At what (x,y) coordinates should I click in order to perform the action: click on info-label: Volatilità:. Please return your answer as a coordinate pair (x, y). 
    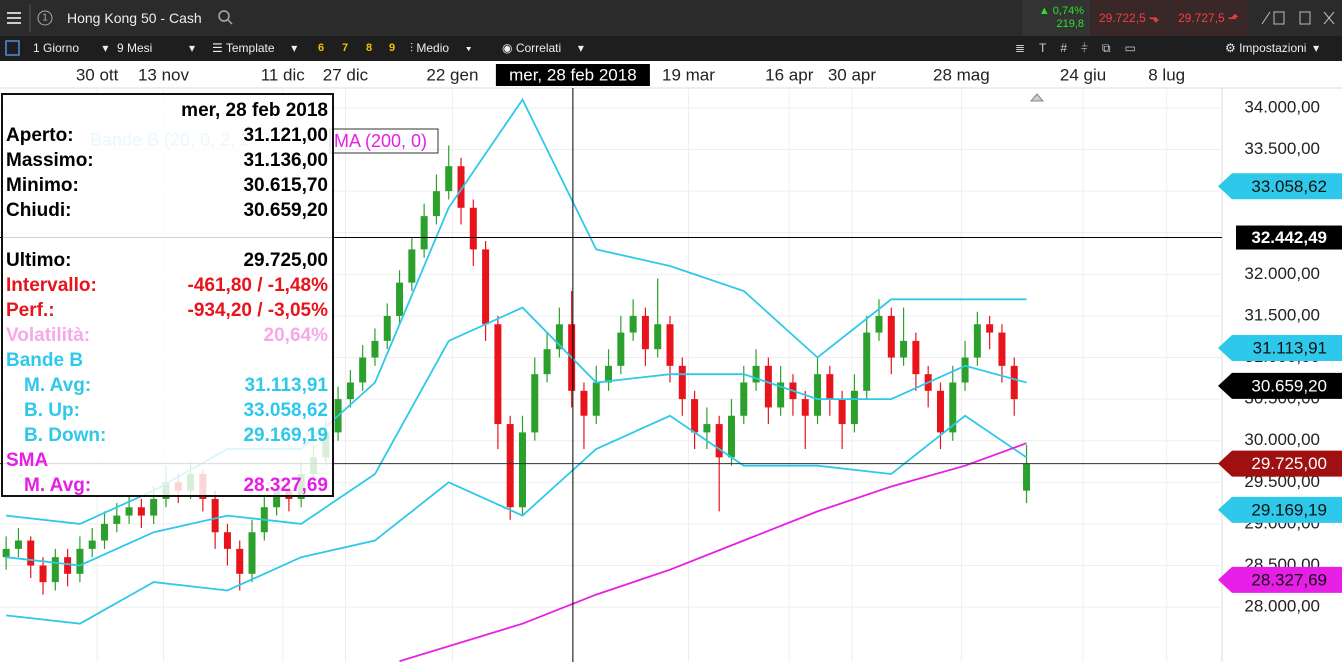
    Looking at the image, I should click on (48, 335).